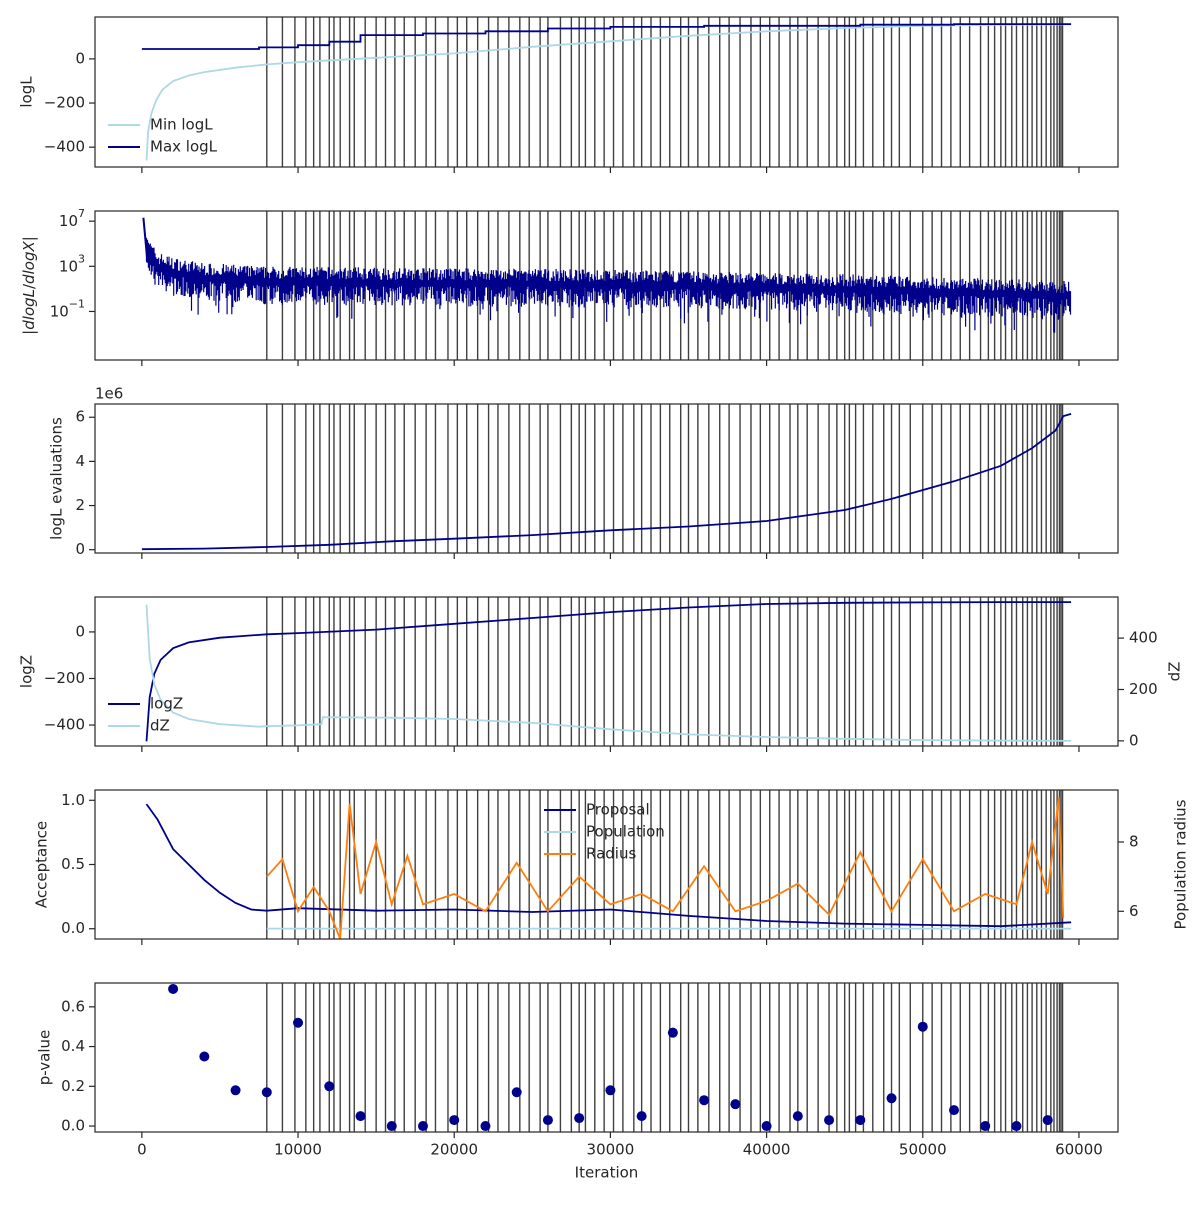  Describe the element at coordinates (80, 417) in the screenshot. I see `y-tick-label: 6` at that location.